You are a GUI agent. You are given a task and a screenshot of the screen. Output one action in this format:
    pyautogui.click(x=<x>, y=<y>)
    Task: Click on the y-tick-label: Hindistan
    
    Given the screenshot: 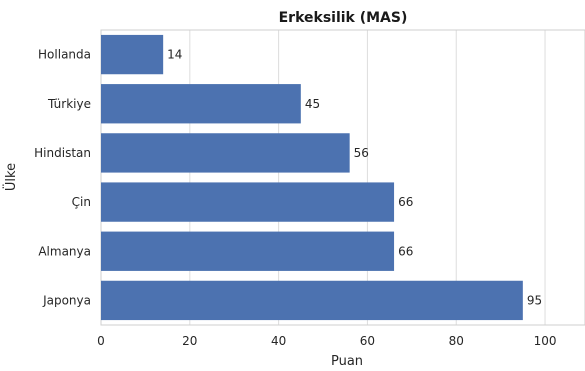 What is the action you would take?
    pyautogui.click(x=62, y=153)
    